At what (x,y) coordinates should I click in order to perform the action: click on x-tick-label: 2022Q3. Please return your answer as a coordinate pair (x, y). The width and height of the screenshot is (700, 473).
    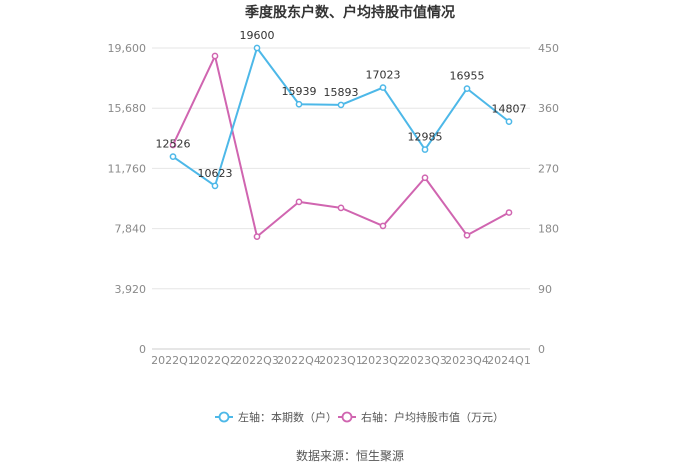
    Looking at the image, I should click on (257, 360).